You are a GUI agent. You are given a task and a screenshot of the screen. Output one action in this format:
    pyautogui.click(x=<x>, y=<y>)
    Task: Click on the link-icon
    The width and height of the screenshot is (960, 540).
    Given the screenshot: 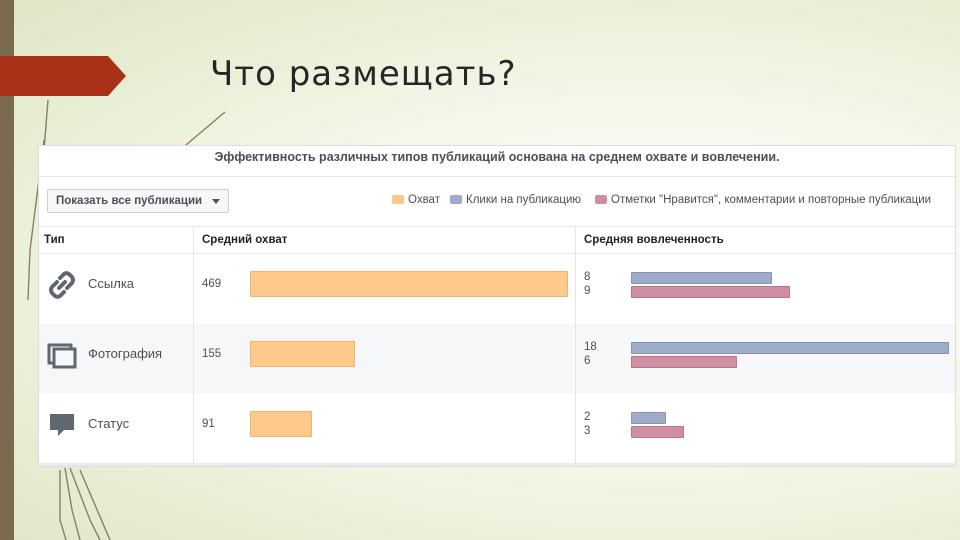 What is the action you would take?
    pyautogui.click(x=62, y=285)
    